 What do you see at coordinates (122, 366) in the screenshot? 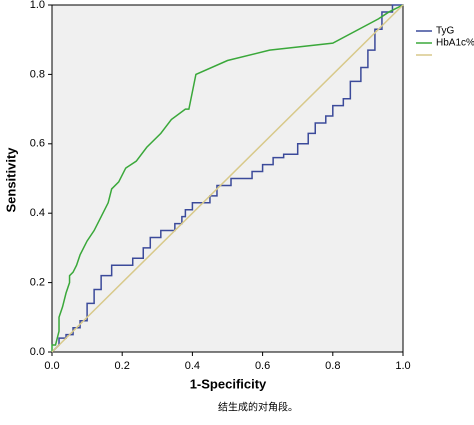
I see `x-tick-label: 0.2` at bounding box center [122, 366].